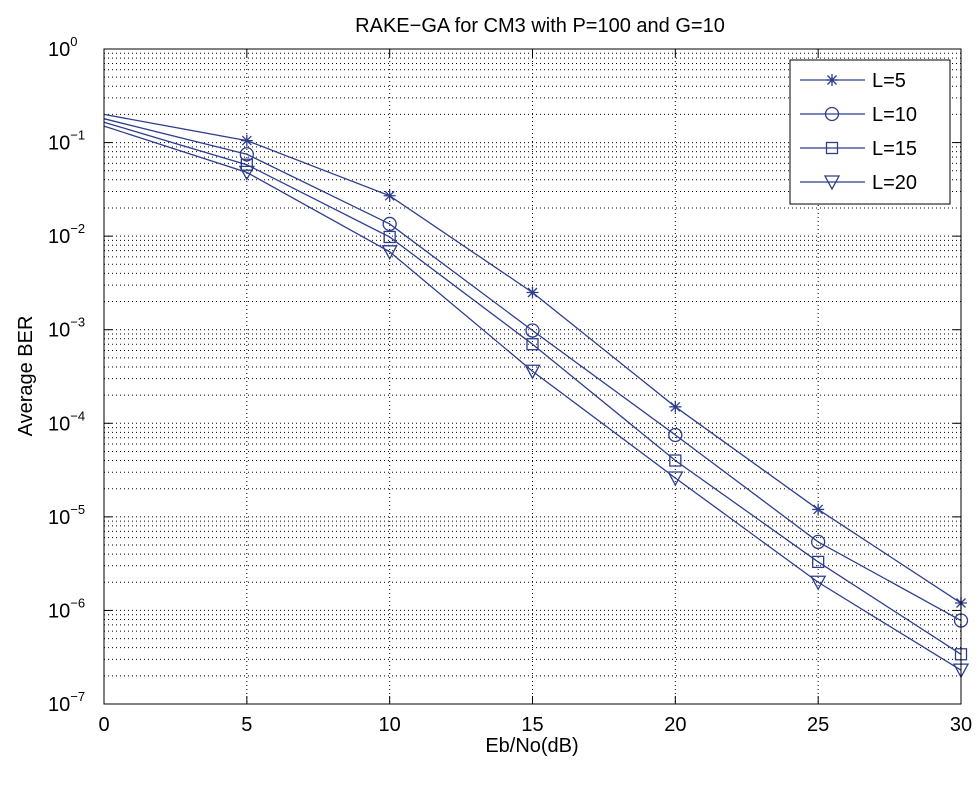 The image size is (978, 796). I want to click on legend-label: L=20, so click(894, 183).